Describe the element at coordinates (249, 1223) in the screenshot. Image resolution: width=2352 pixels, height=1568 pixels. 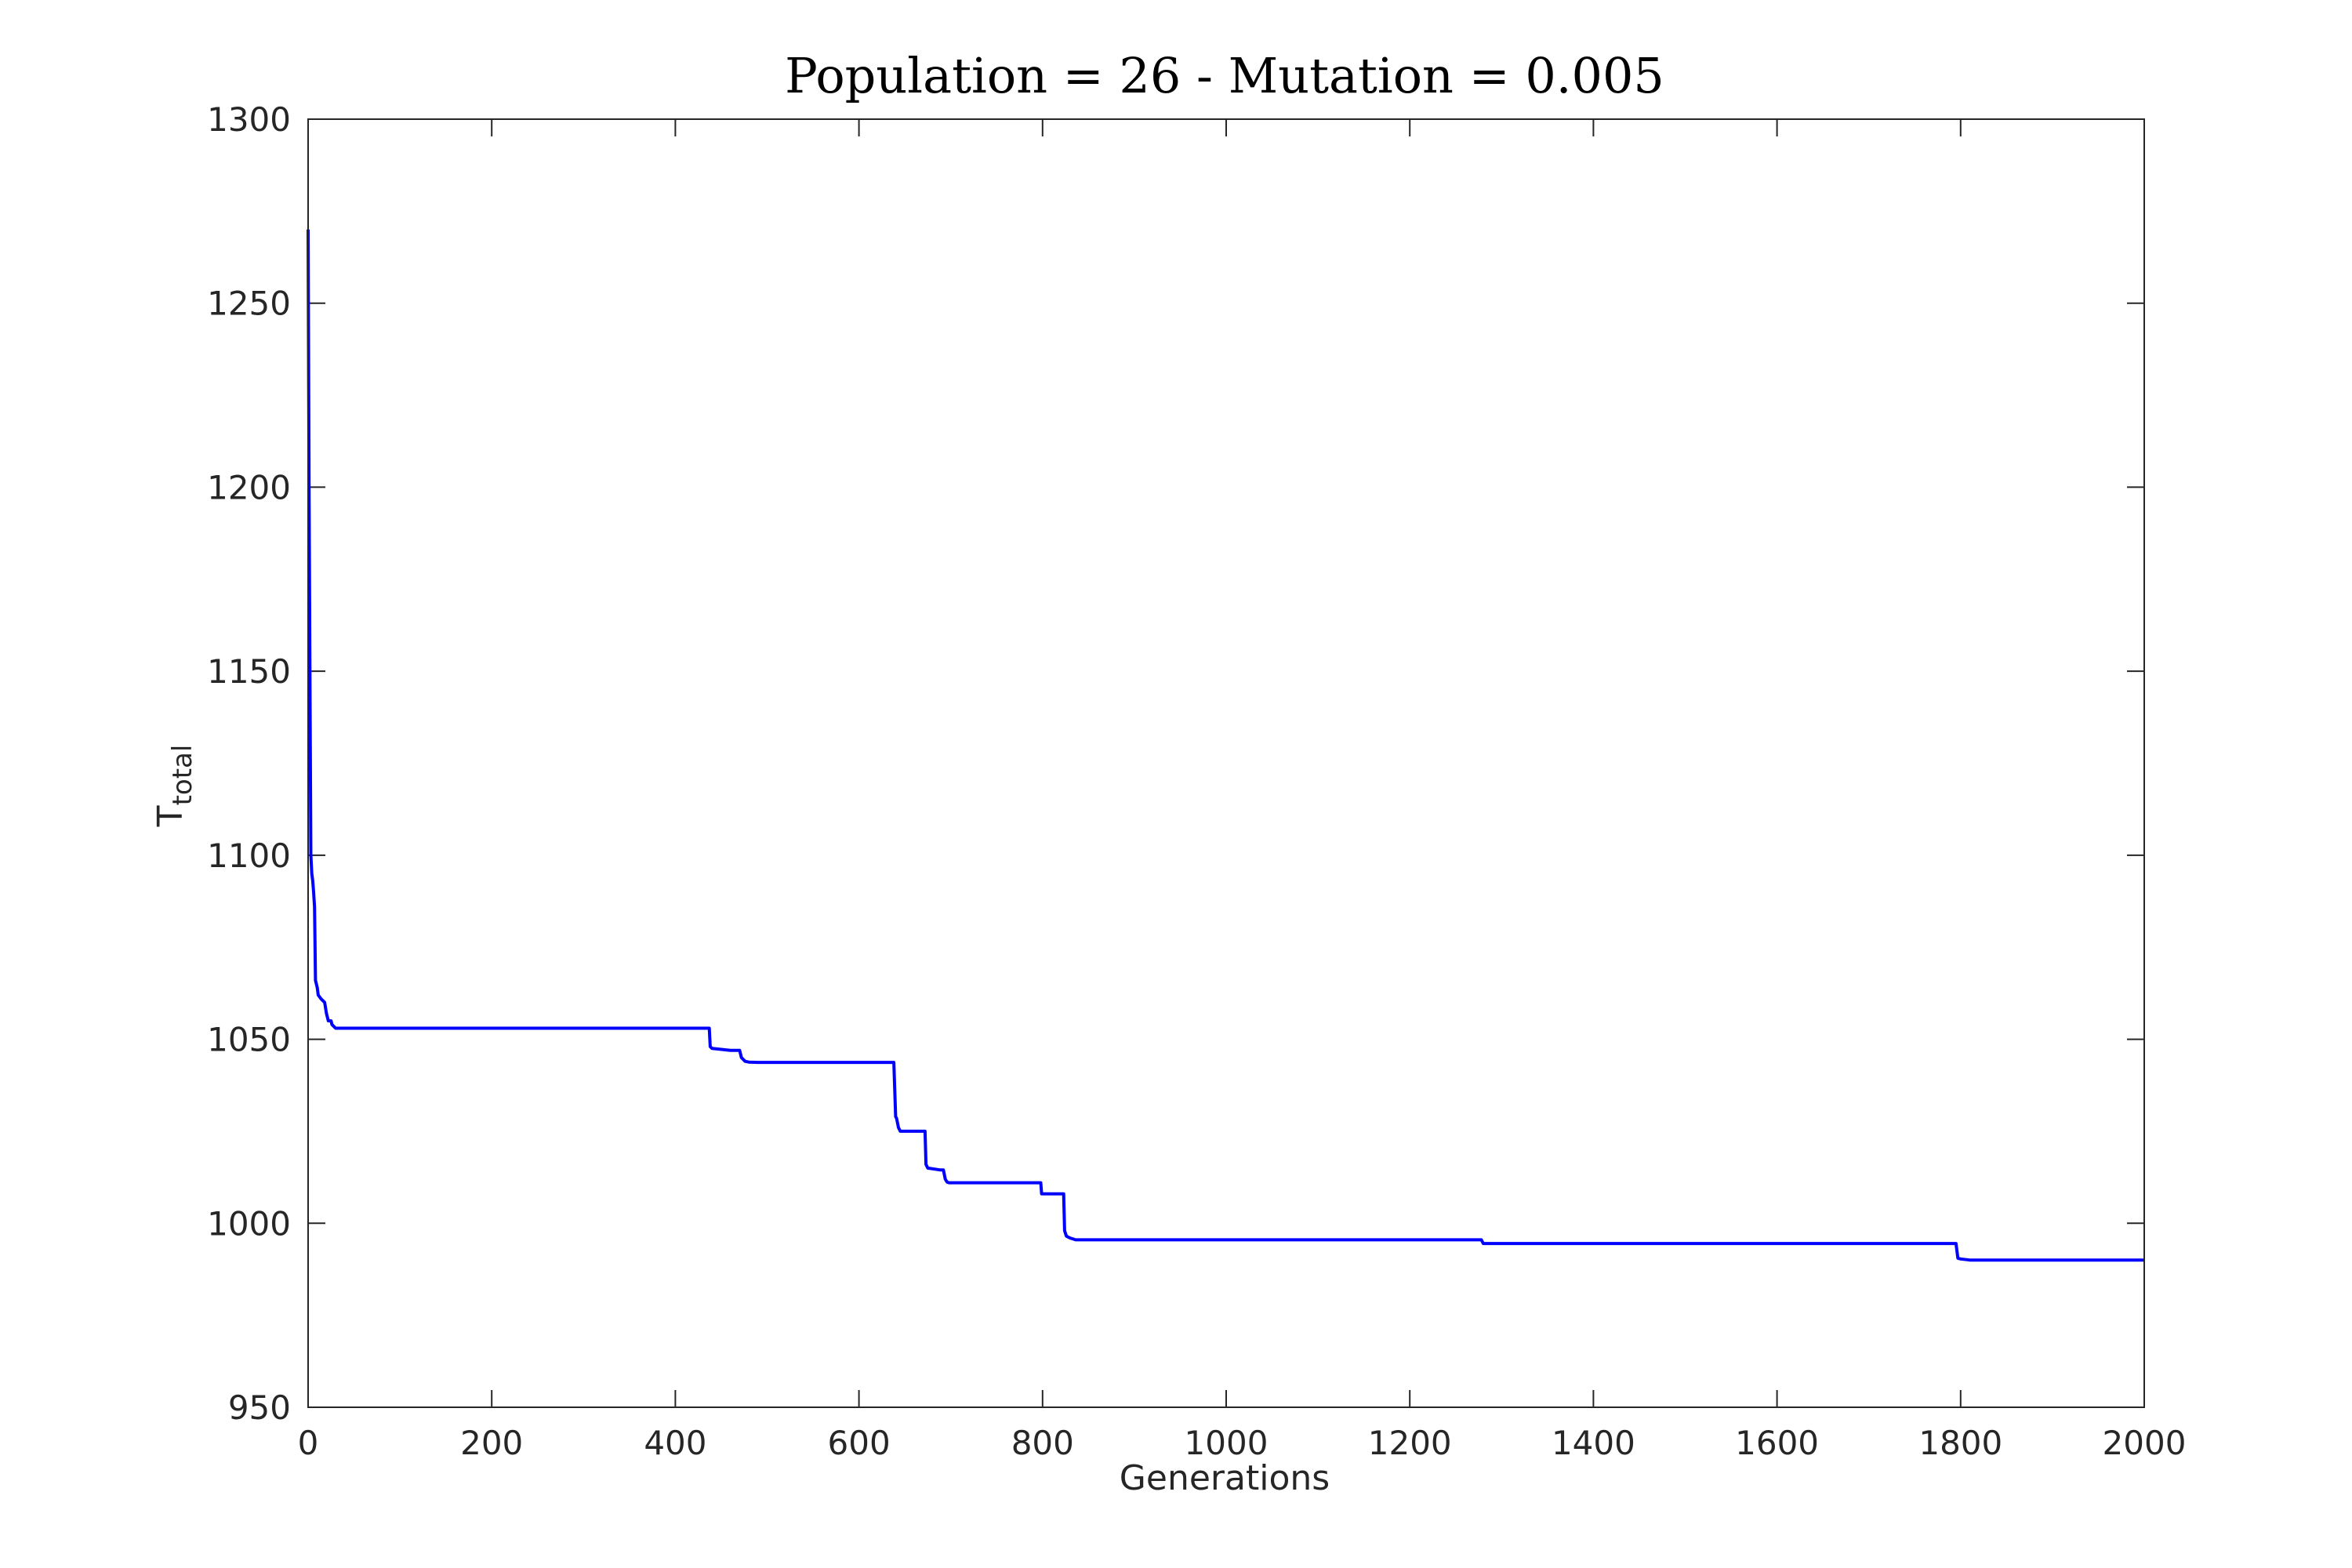
I see `y-tick-label: 1000` at that location.